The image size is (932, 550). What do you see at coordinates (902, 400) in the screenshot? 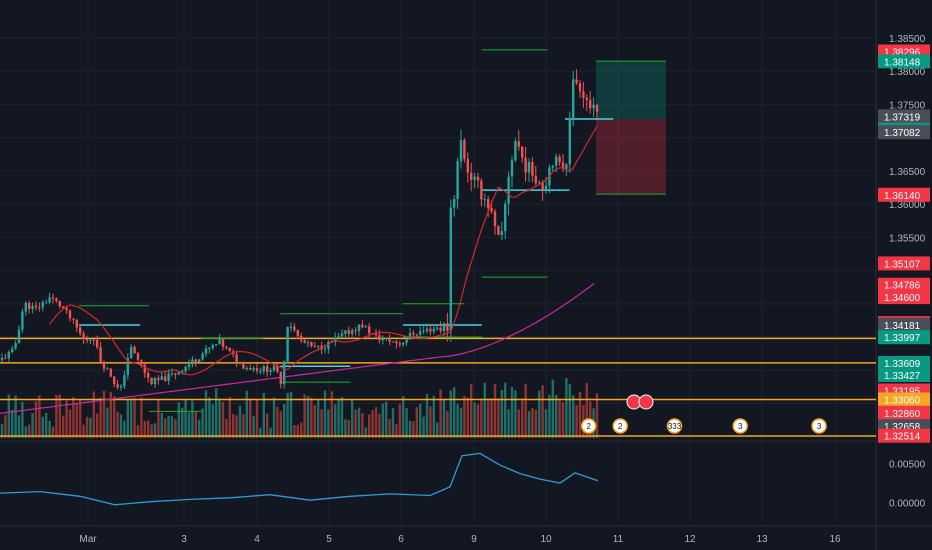
I see `price-tag-label: 1.33060` at bounding box center [902, 400].